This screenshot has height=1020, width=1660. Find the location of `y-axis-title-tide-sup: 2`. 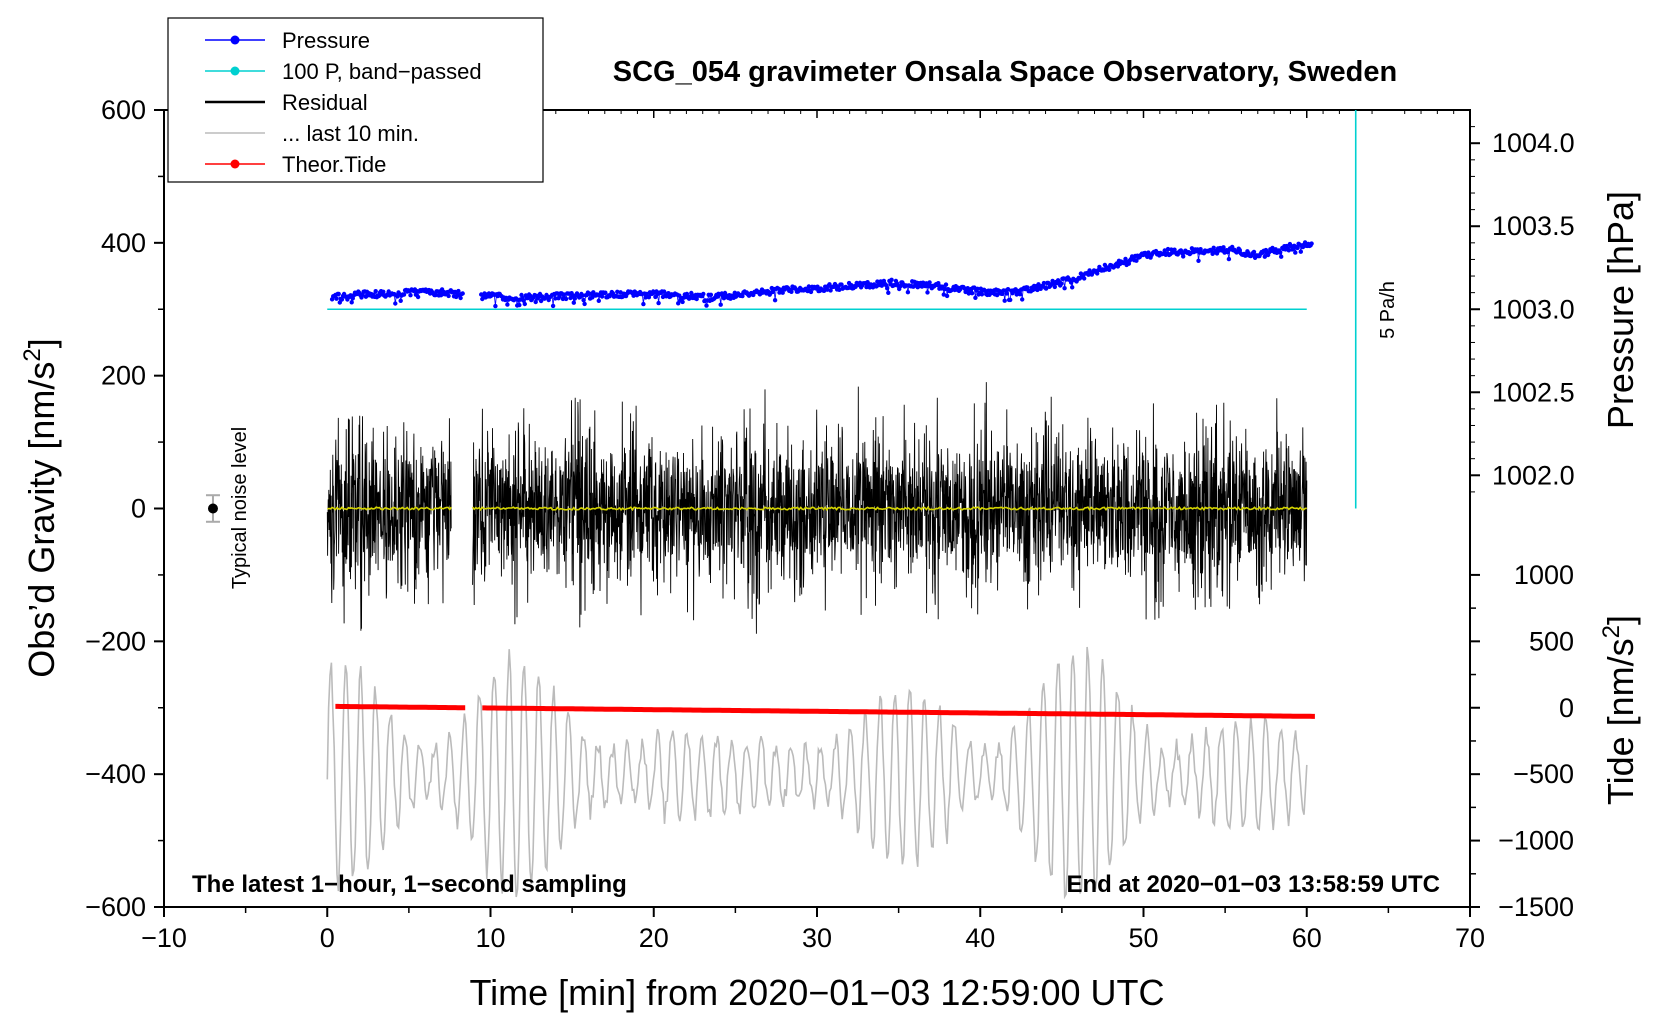

y-axis-title-tide-sup: 2 is located at coordinates (1611, 631).